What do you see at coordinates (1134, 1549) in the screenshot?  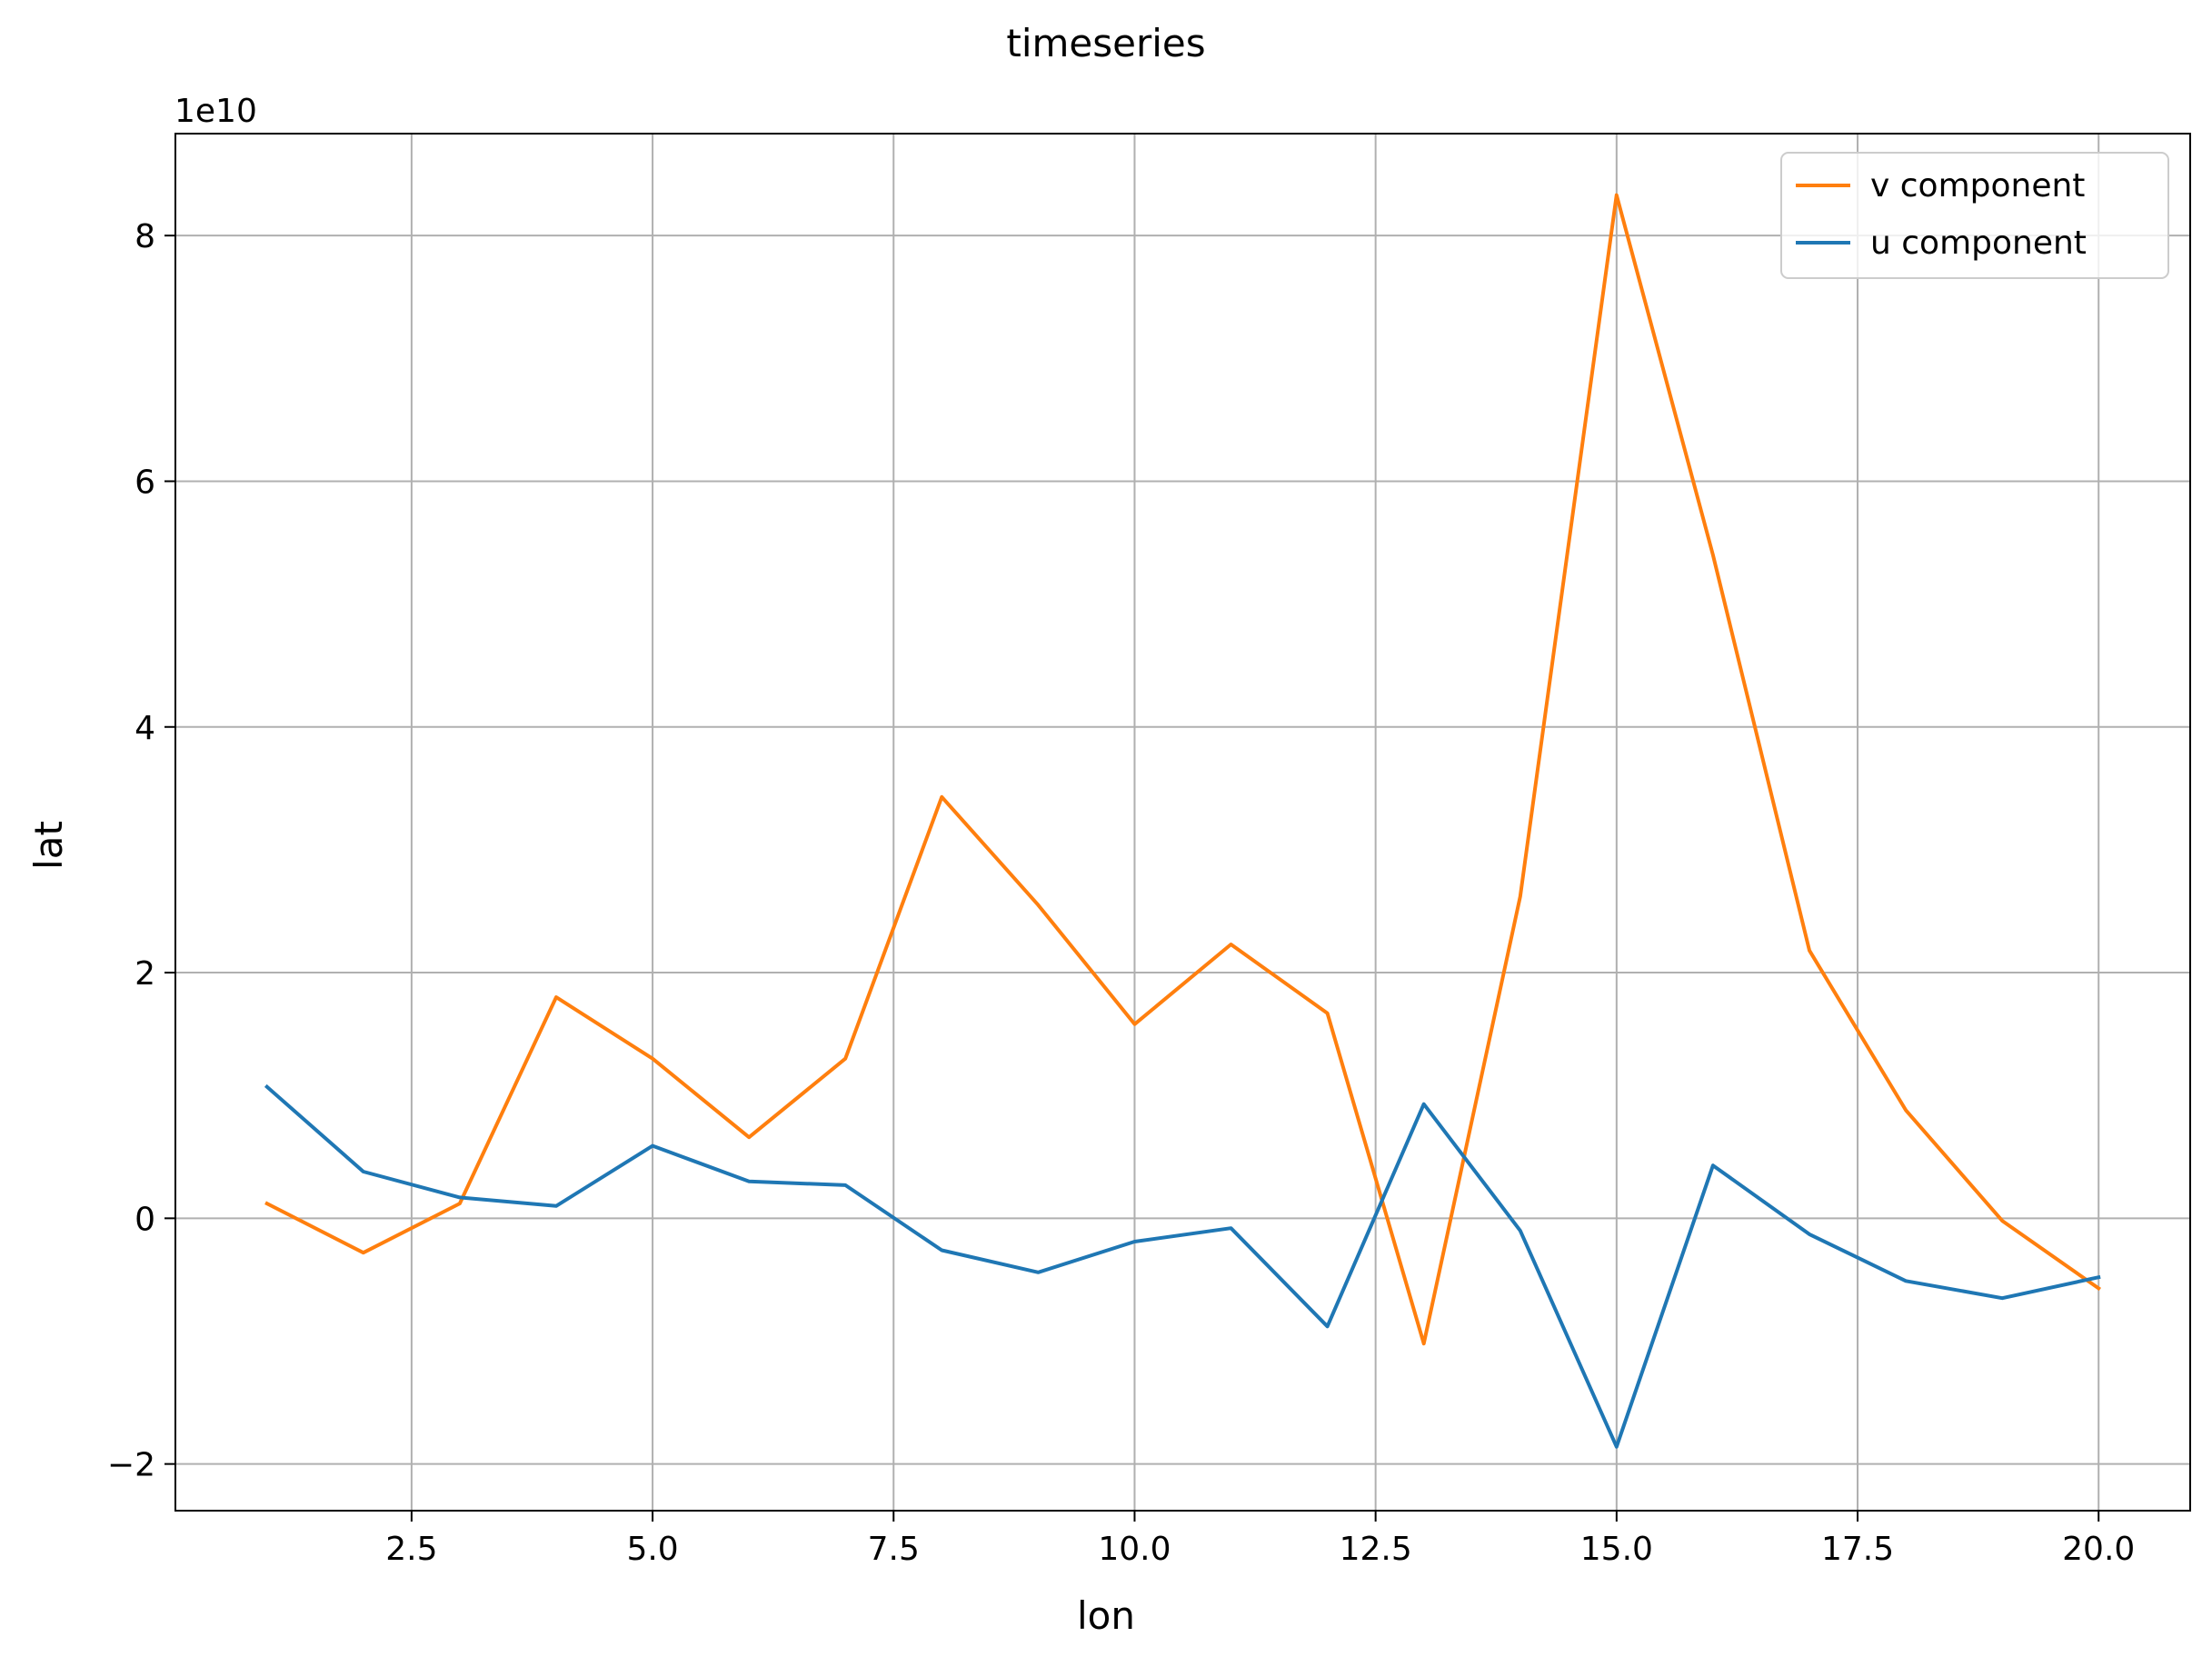 I see `x-tick-label: 10.0` at bounding box center [1134, 1549].